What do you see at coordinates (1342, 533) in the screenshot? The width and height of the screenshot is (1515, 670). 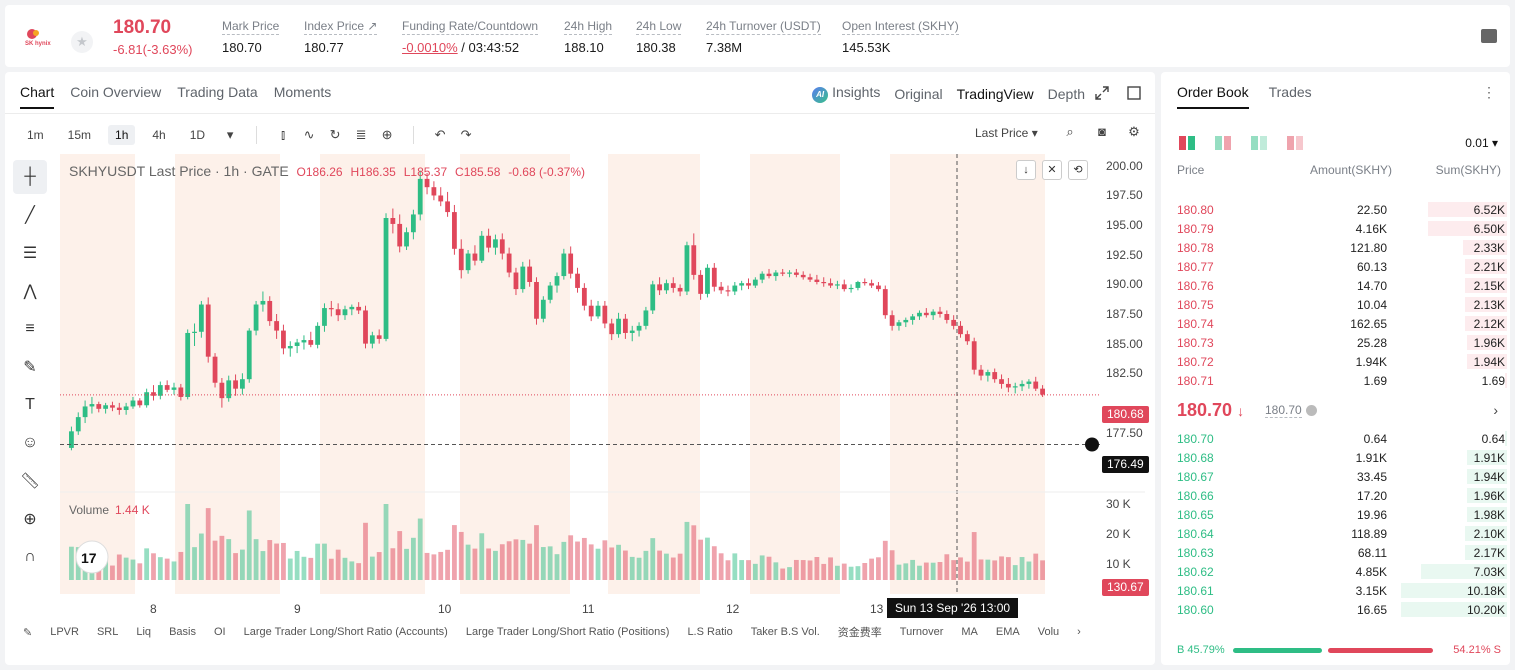 I see `bids-row: 180.64 118.89 2.10K` at bounding box center [1342, 533].